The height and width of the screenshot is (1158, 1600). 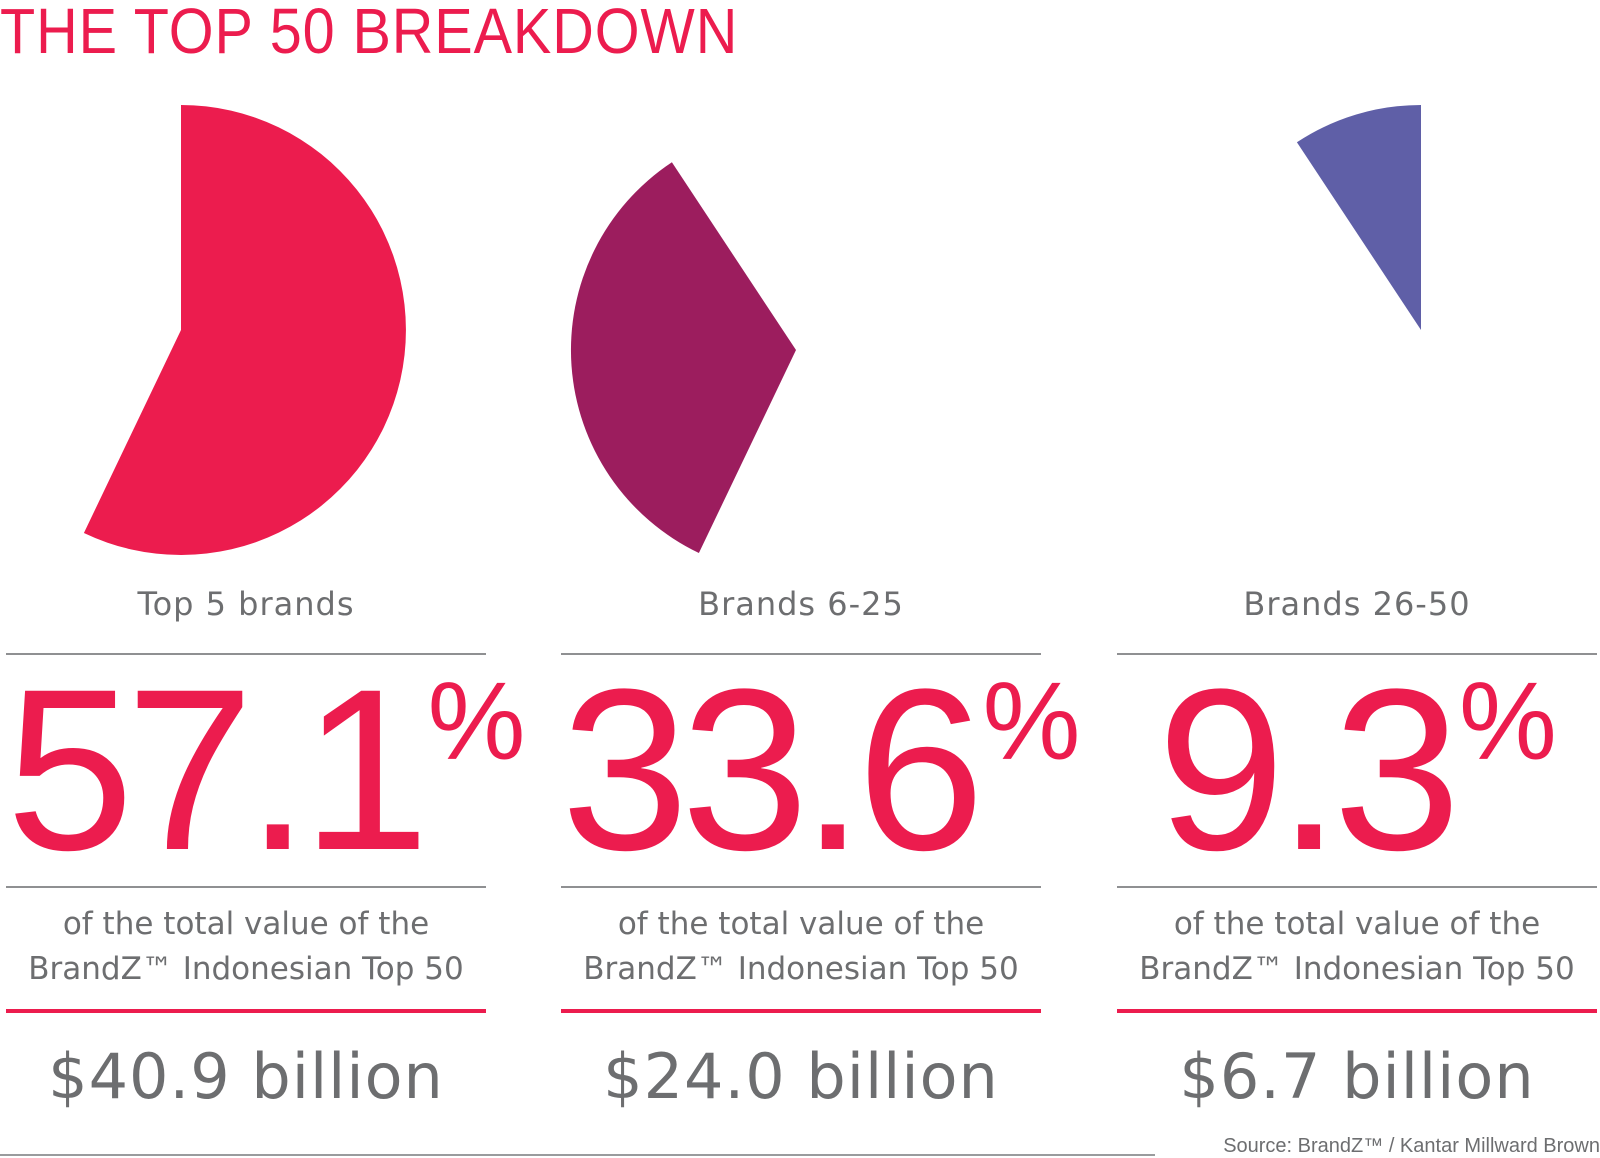 I want to click on percentage-number: 33.6, so click(x=773, y=769).